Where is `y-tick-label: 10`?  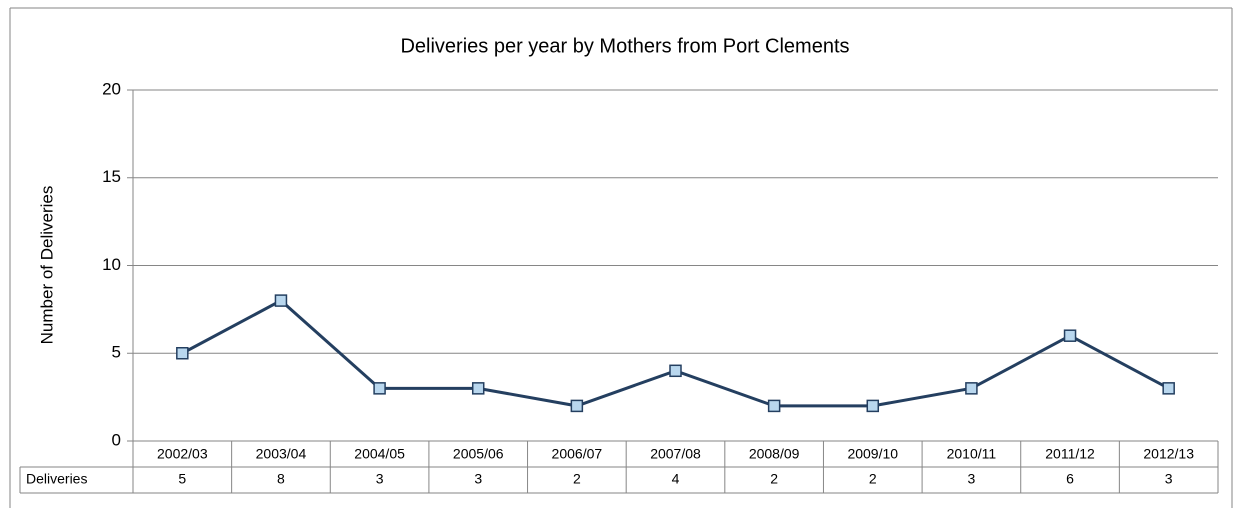
y-tick-label: 10 is located at coordinates (111, 264).